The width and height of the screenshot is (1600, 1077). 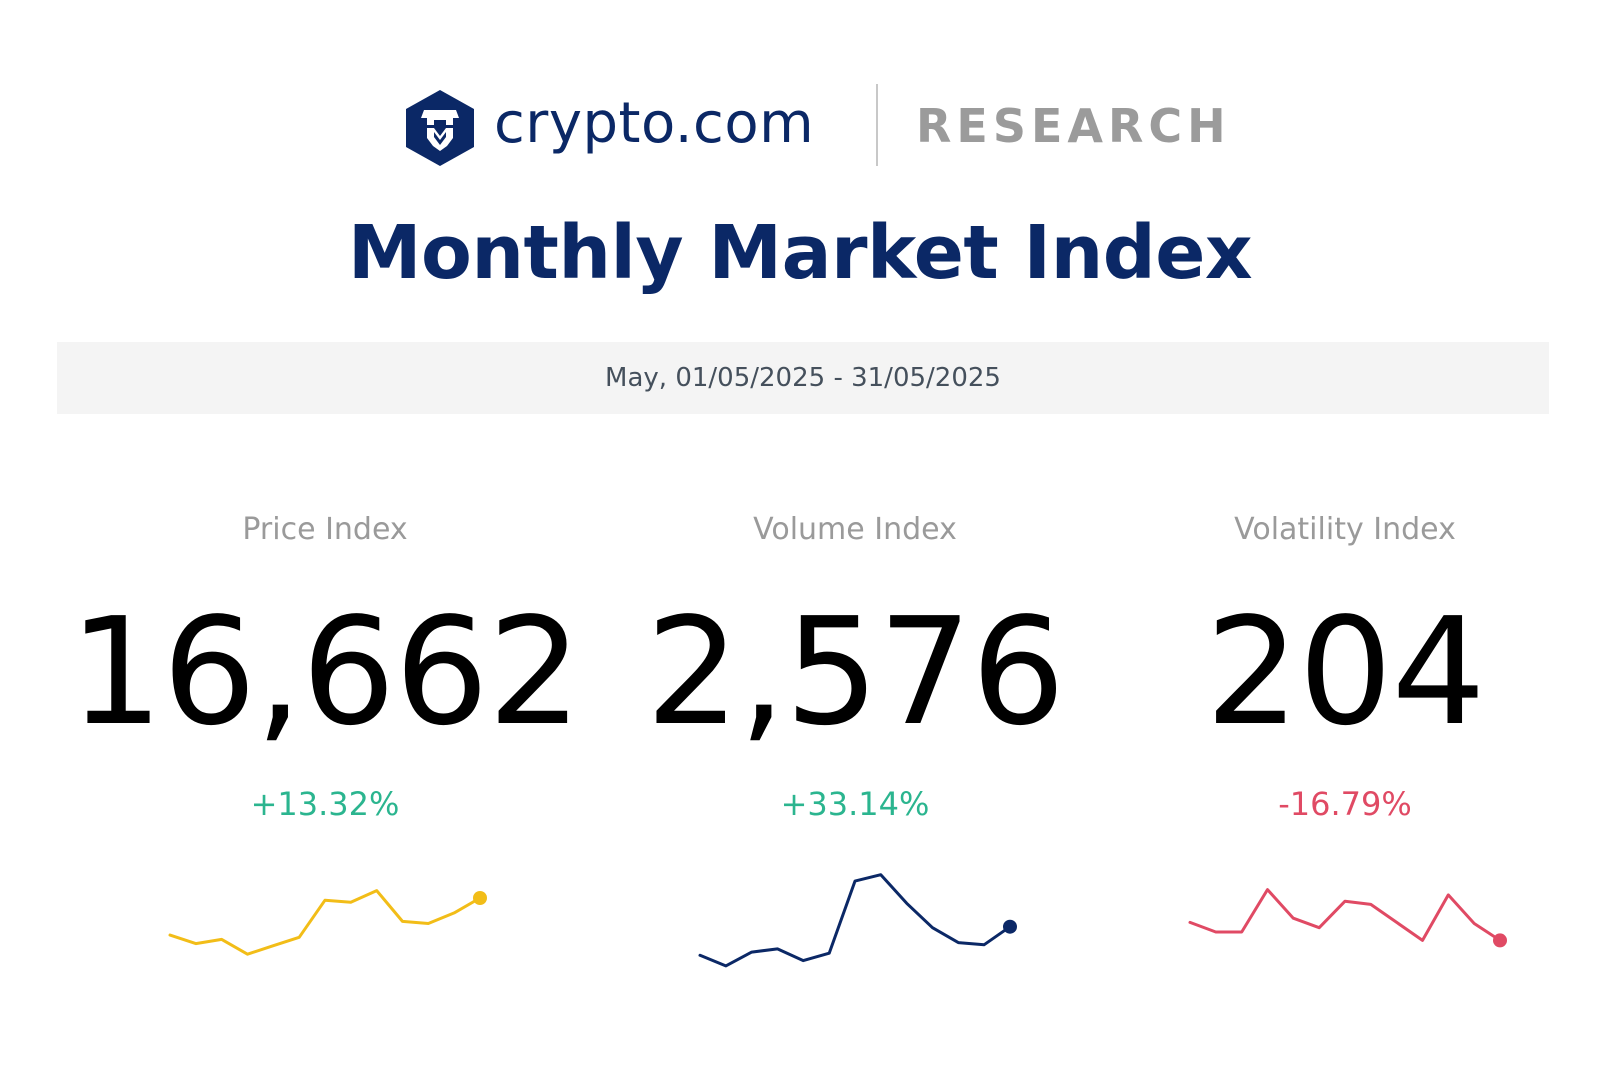 I want to click on volume-index-sparkline, so click(x=855, y=915).